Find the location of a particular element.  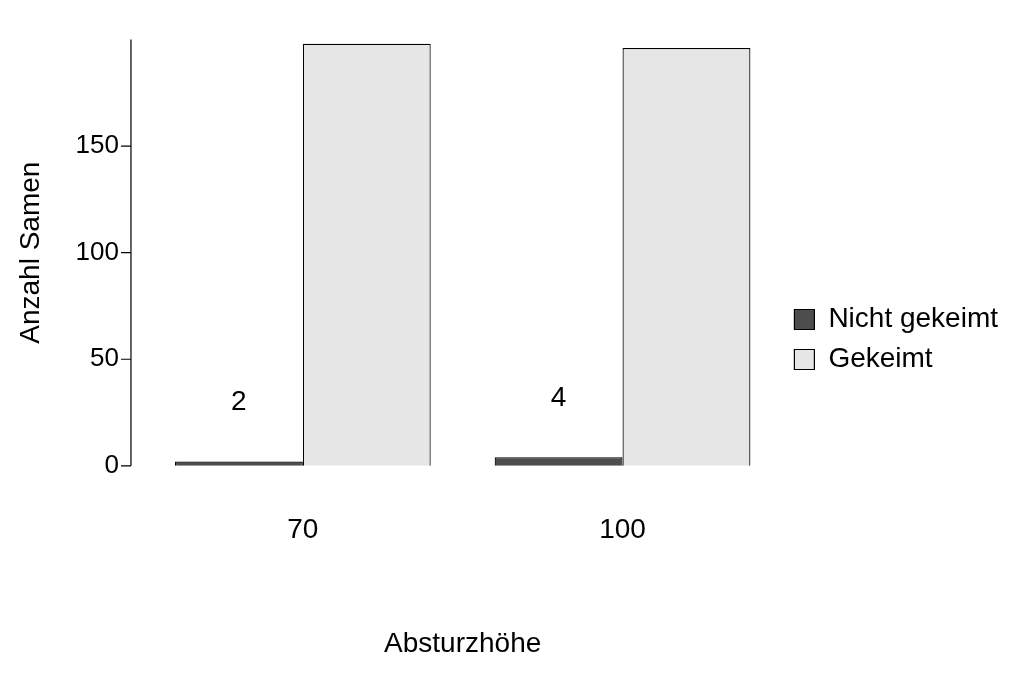

y-tick-label: 0 is located at coordinates (111, 463).